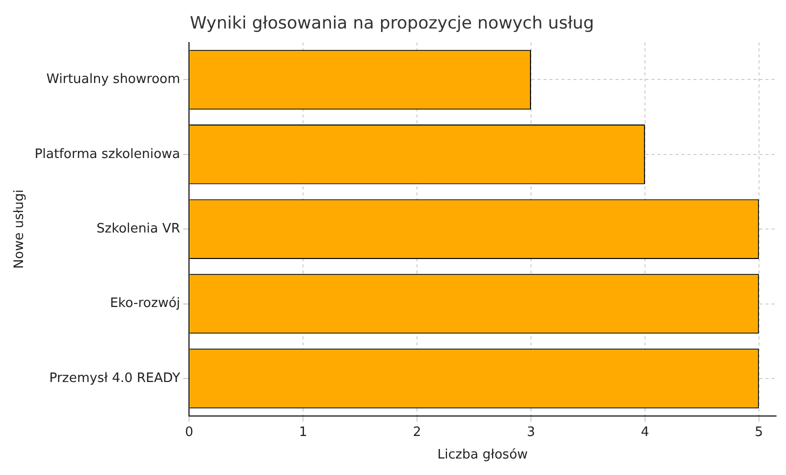 The image size is (786, 475). Describe the element at coordinates (145, 304) in the screenshot. I see `y-tick-label: Eko-rozwój` at that location.